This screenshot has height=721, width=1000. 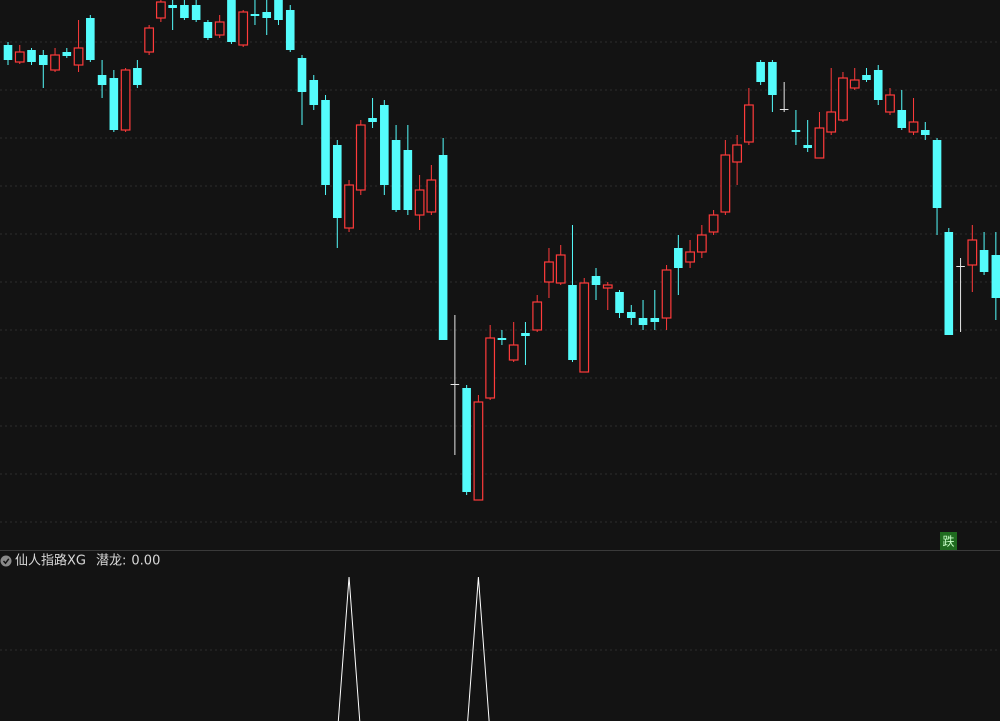 I want to click on legend-name: 潜龙:, so click(x=111, y=561).